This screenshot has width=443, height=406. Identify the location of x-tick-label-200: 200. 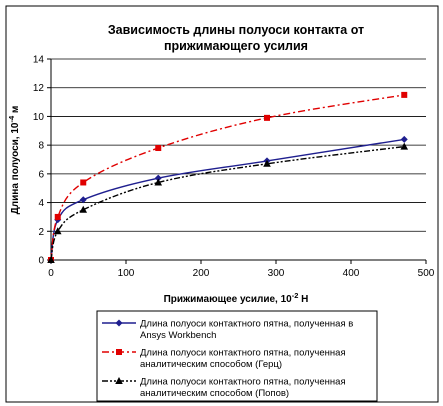
(201, 273).